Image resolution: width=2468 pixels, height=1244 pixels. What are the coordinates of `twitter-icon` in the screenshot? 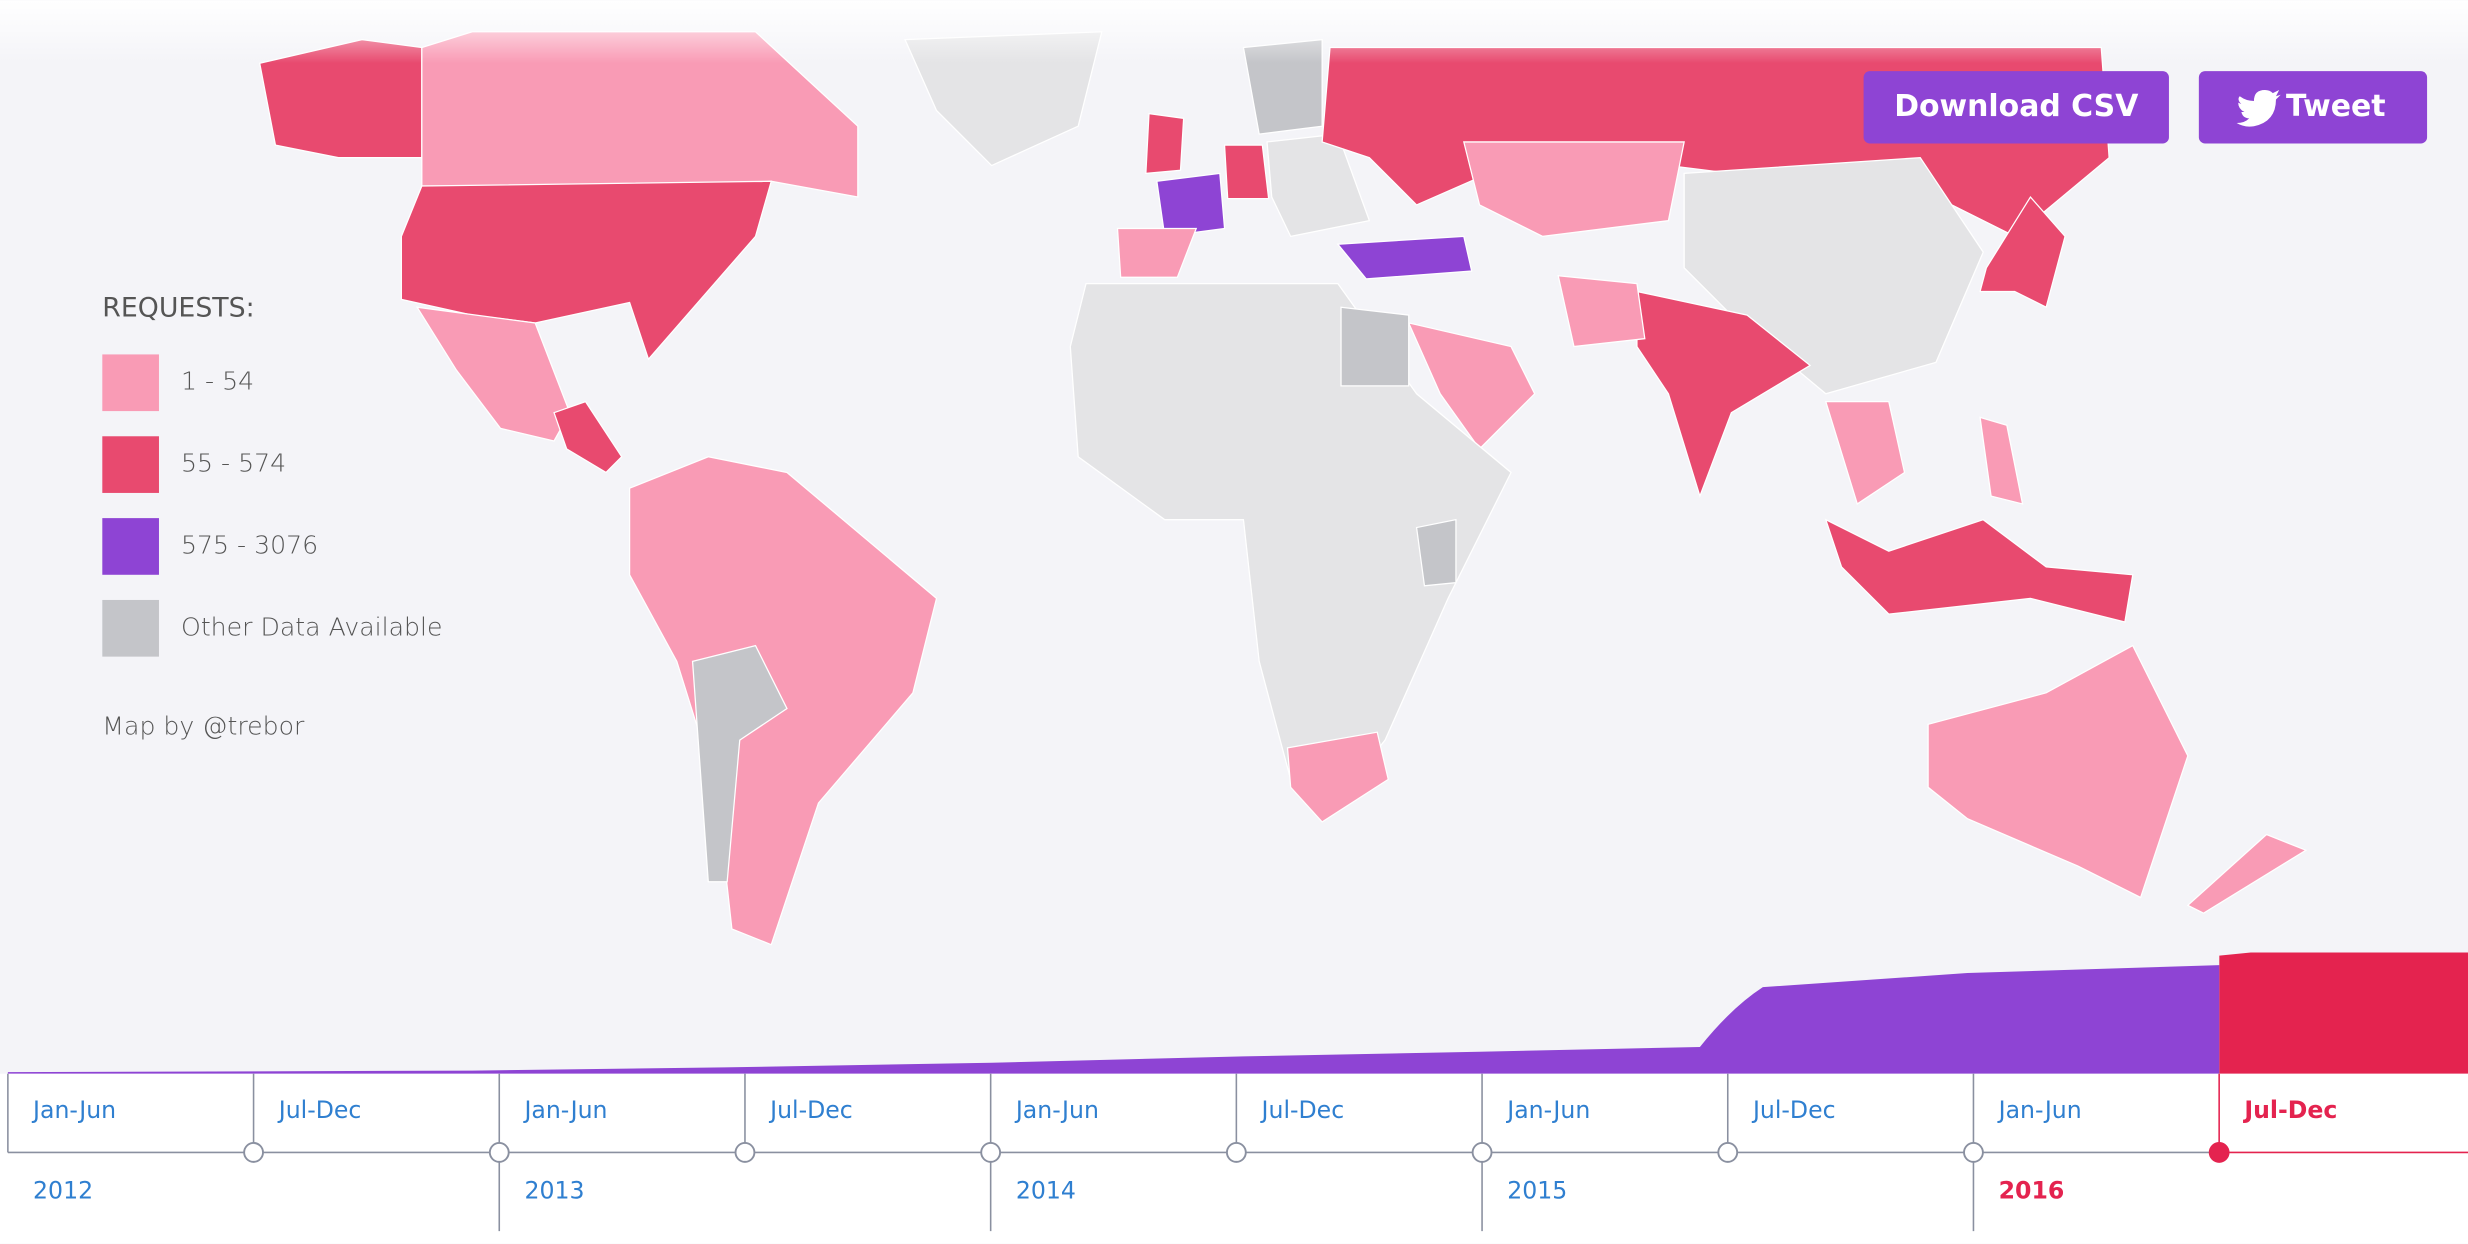 It's located at (2258, 108).